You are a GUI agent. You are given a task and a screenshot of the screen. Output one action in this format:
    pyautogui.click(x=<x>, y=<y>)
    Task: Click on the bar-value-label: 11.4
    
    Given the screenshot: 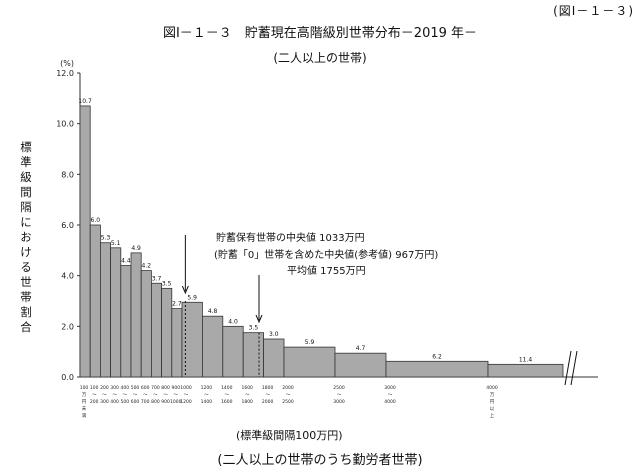 What is the action you would take?
    pyautogui.click(x=526, y=359)
    